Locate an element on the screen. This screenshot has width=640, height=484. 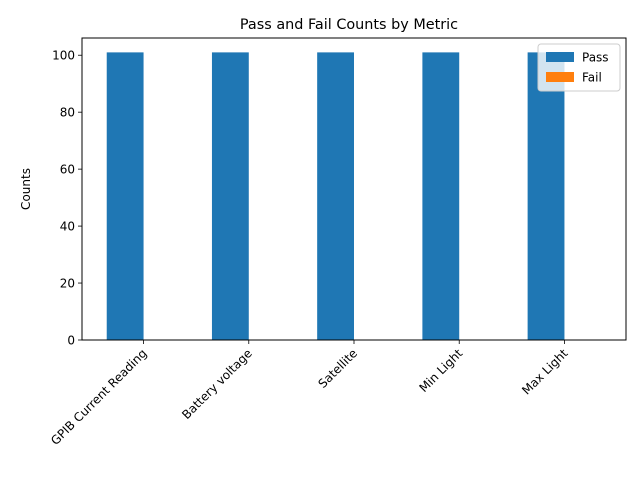
legend: Pass Fail is located at coordinates (579, 67).